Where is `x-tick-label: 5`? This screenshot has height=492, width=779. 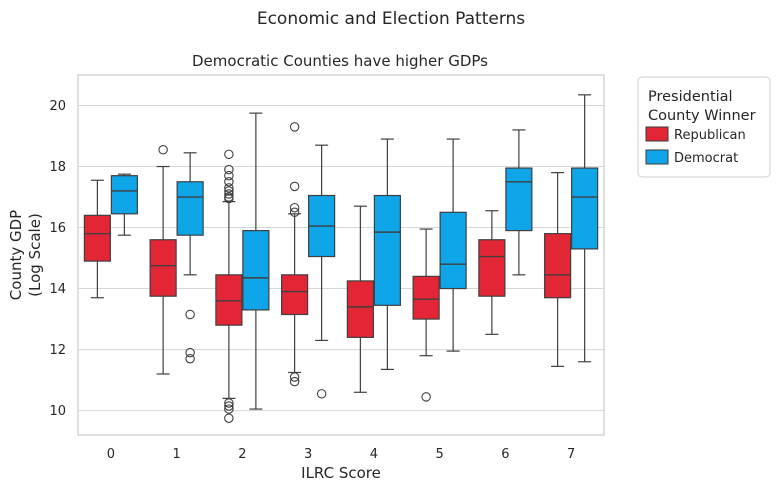
x-tick-label: 5 is located at coordinates (439, 454).